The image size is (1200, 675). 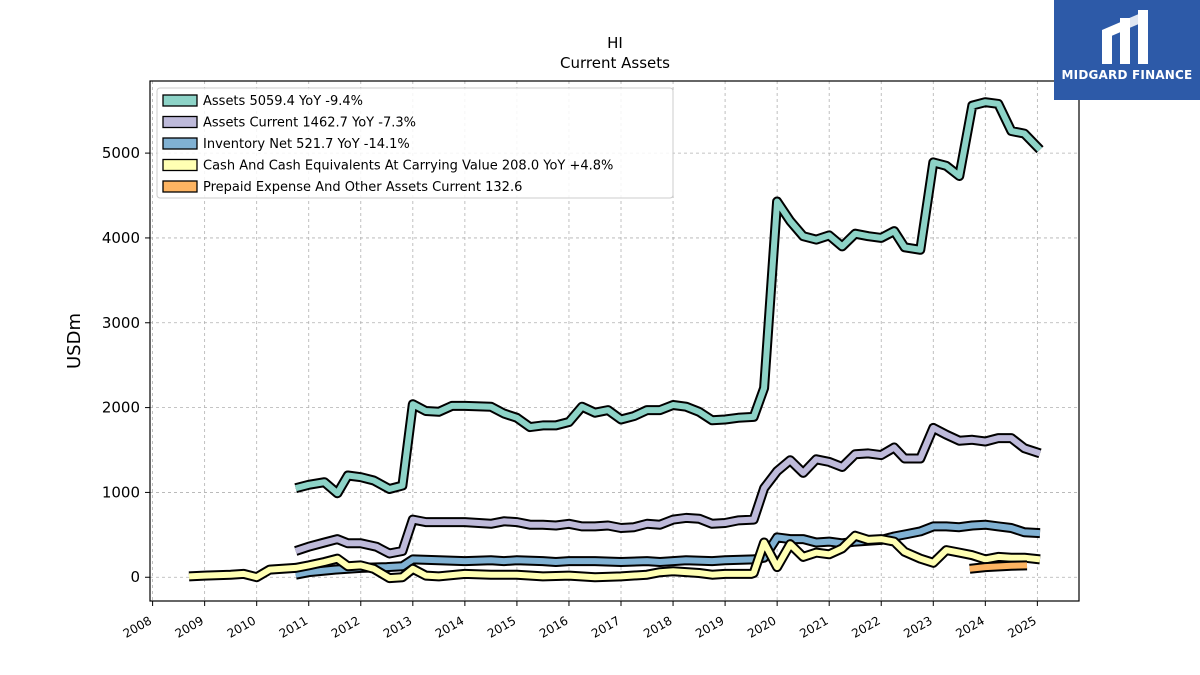 I want to click on y-axis-label: USDm, so click(x=74, y=341).